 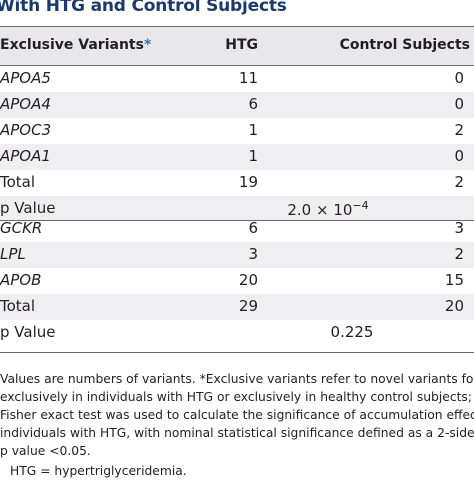 I want to click on gene-name: APOB, so click(x=21, y=280).